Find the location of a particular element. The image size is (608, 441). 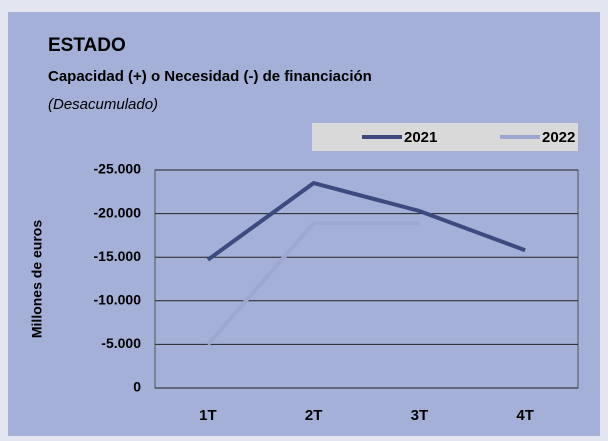

y-tick-label: -25.000 is located at coordinates (118, 169).